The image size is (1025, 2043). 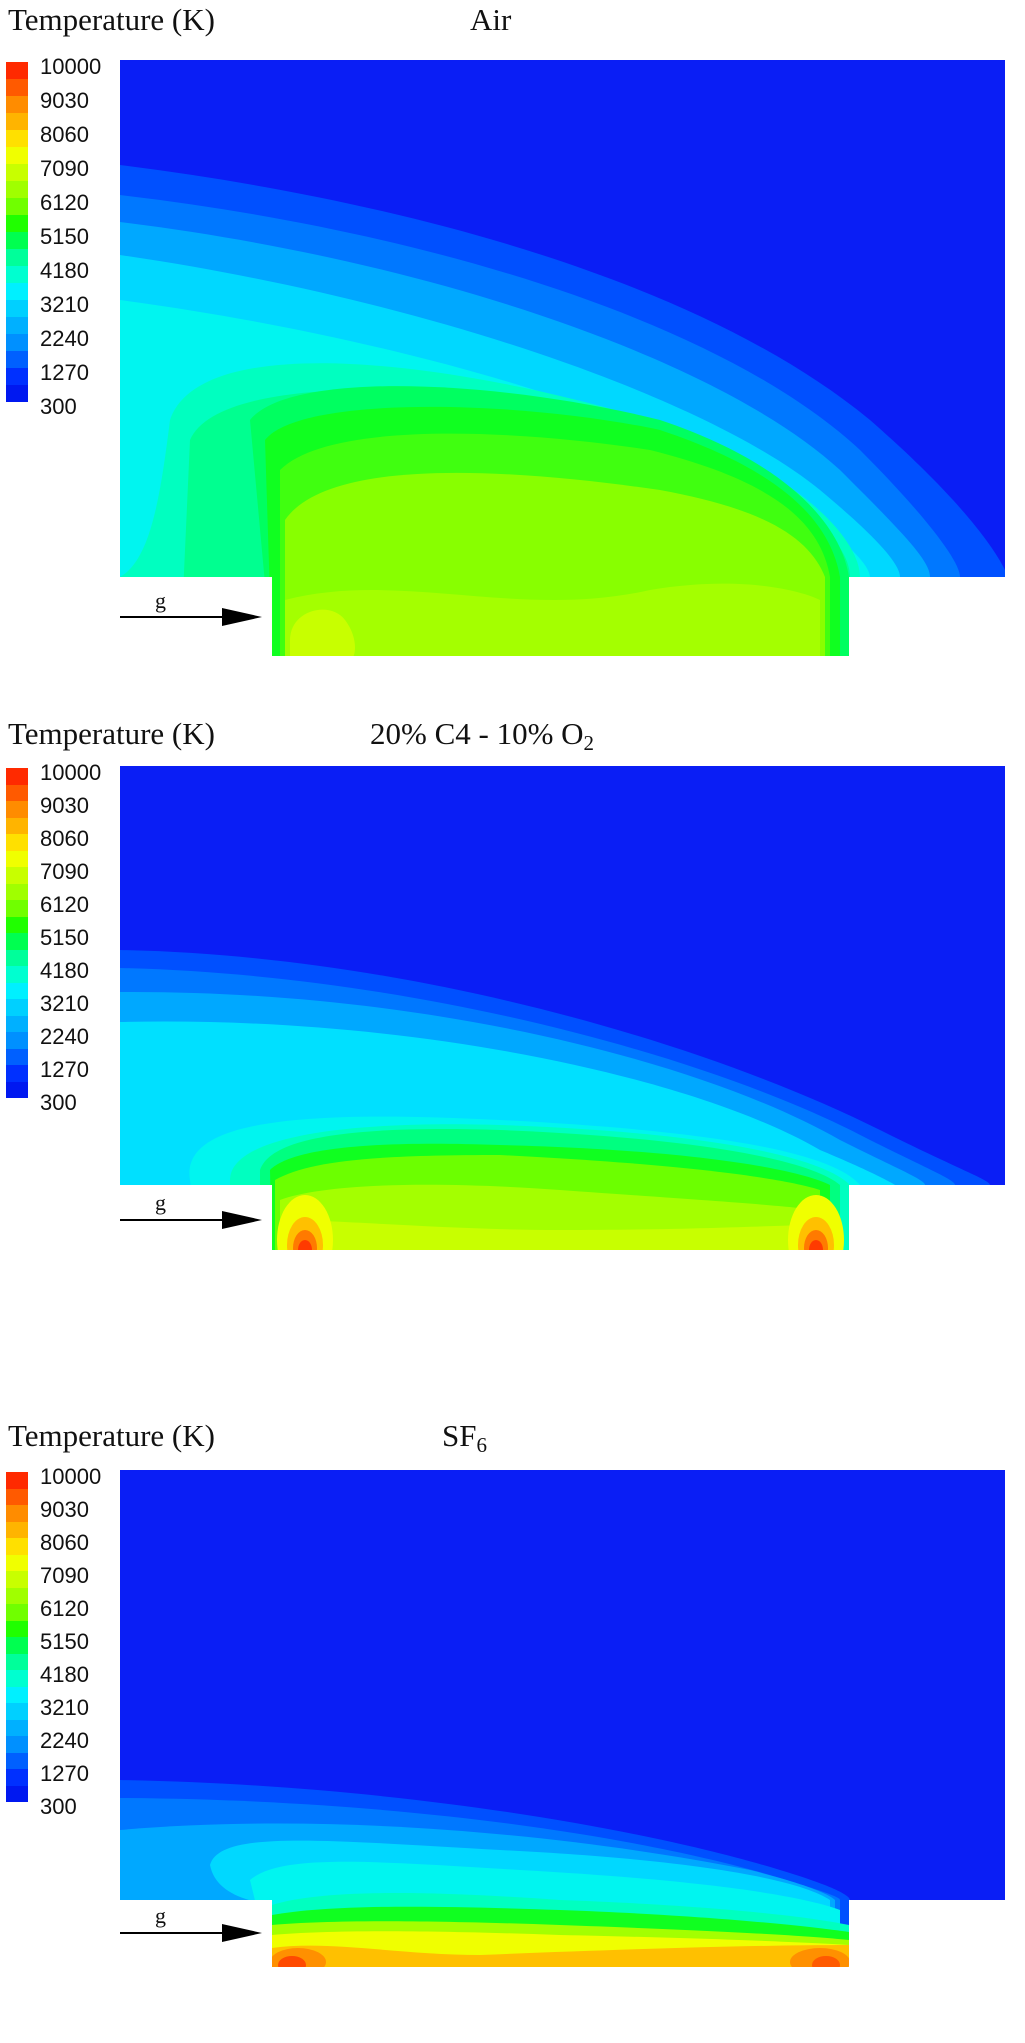 What do you see at coordinates (491, 19) in the screenshot?
I see `panel-title: Air` at bounding box center [491, 19].